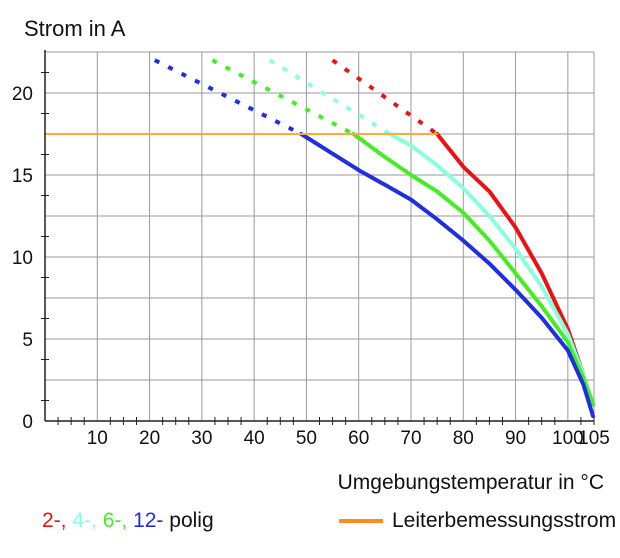 Image resolution: width=620 pixels, height=558 pixels. Describe the element at coordinates (254, 438) in the screenshot. I see `x-tick-label: 40` at that location.